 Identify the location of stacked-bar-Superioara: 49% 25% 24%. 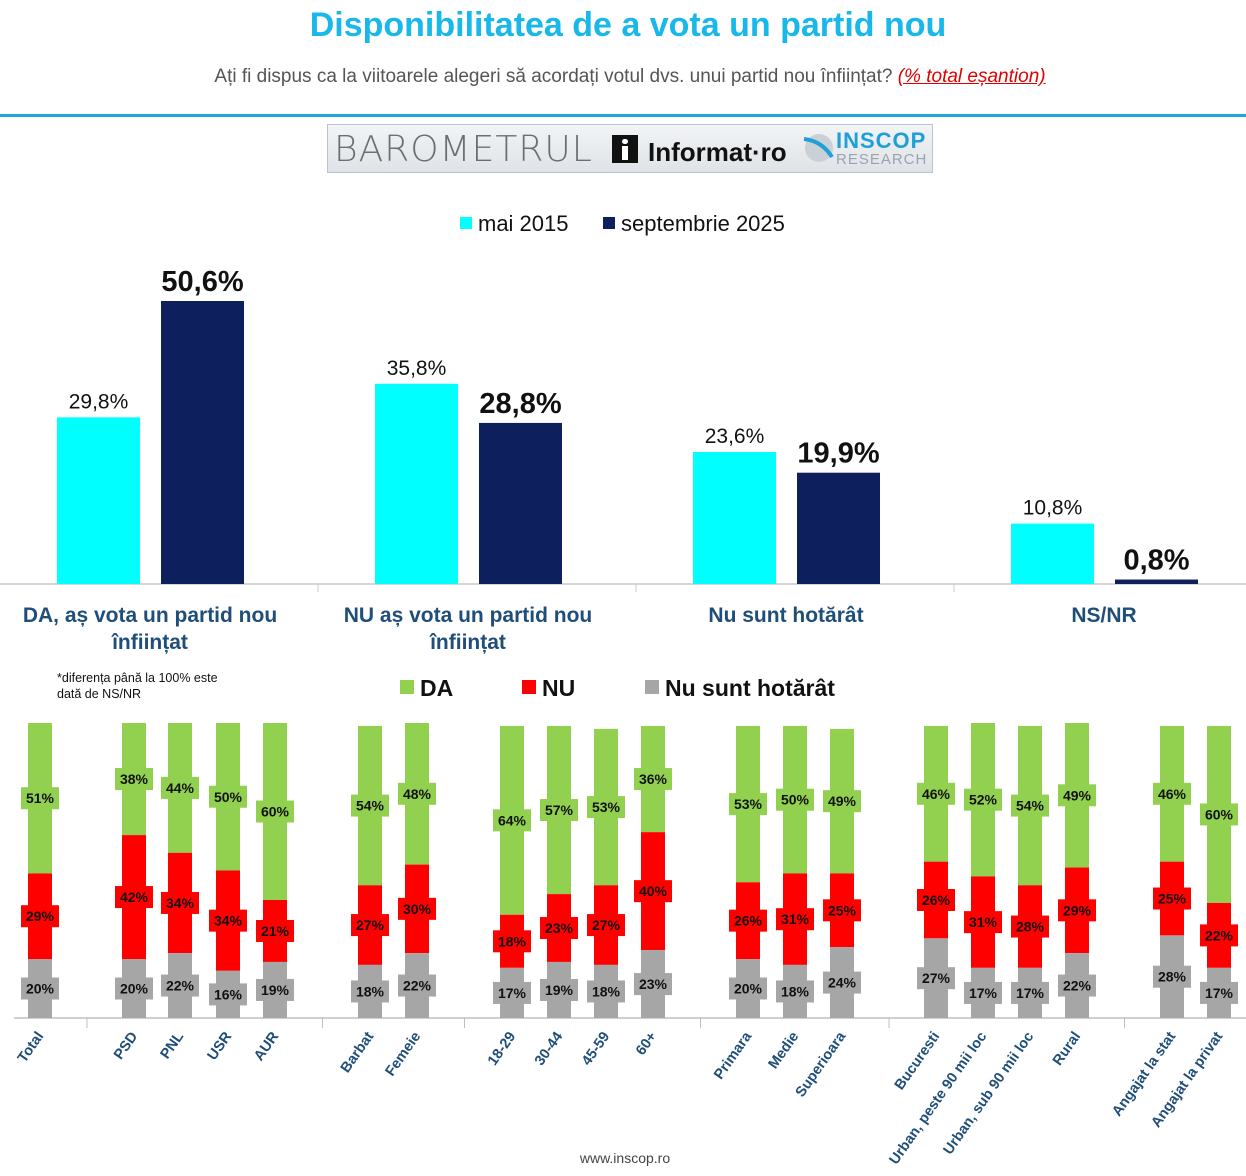
(842, 873).